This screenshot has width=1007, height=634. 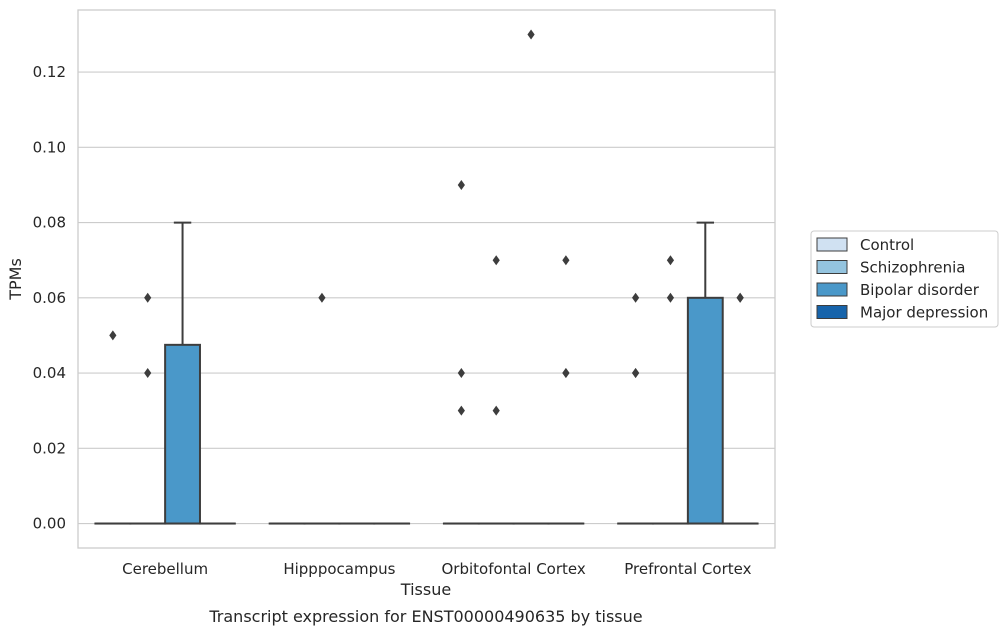 I want to click on y-tick-label: 0.08, so click(x=49, y=223).